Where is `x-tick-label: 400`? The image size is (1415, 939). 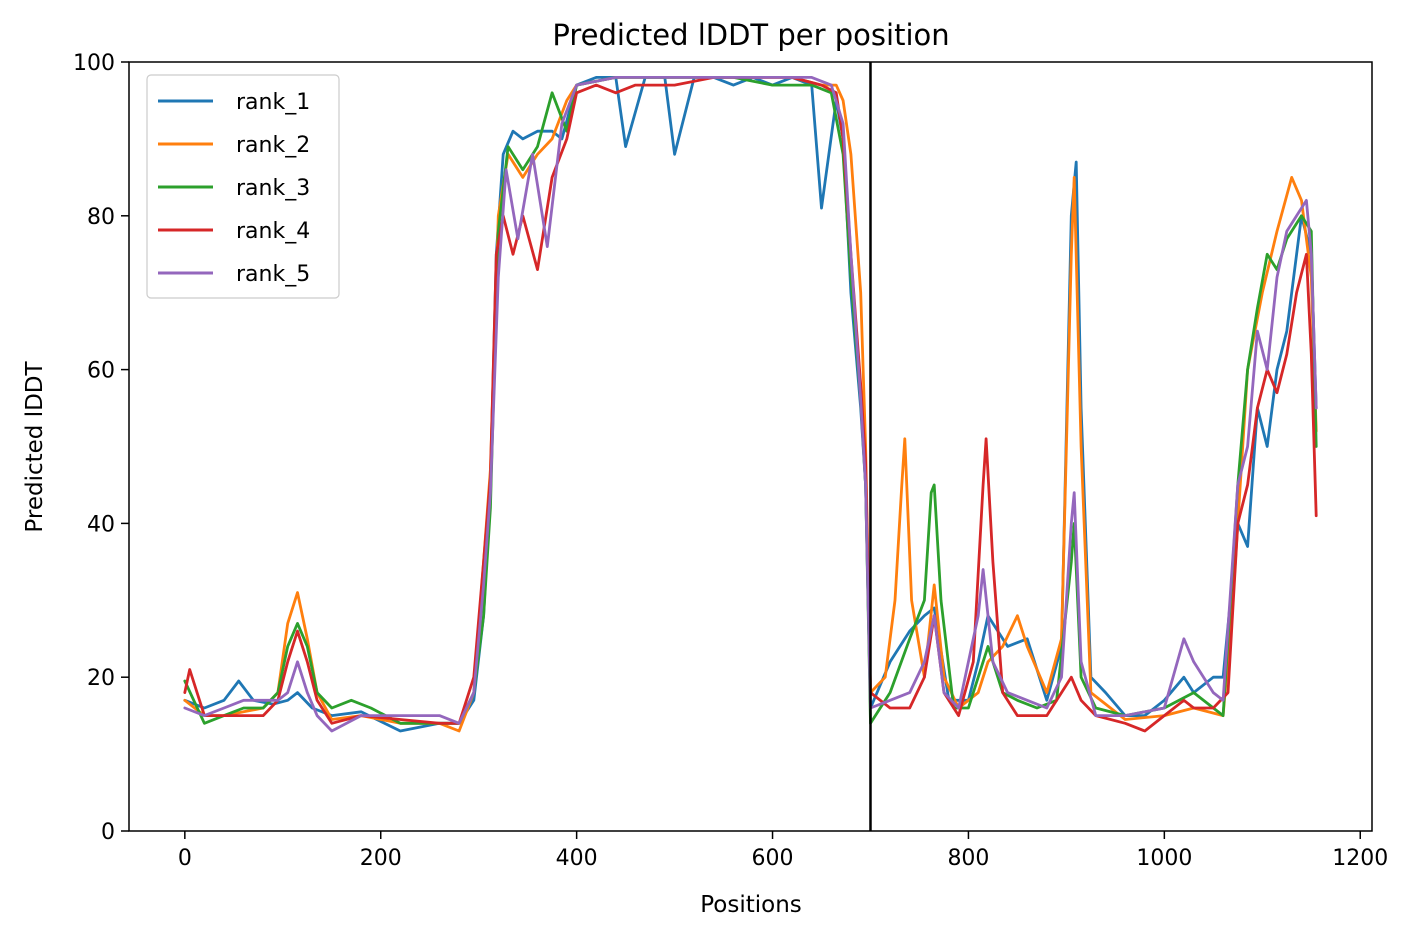 x-tick-label: 400 is located at coordinates (577, 858).